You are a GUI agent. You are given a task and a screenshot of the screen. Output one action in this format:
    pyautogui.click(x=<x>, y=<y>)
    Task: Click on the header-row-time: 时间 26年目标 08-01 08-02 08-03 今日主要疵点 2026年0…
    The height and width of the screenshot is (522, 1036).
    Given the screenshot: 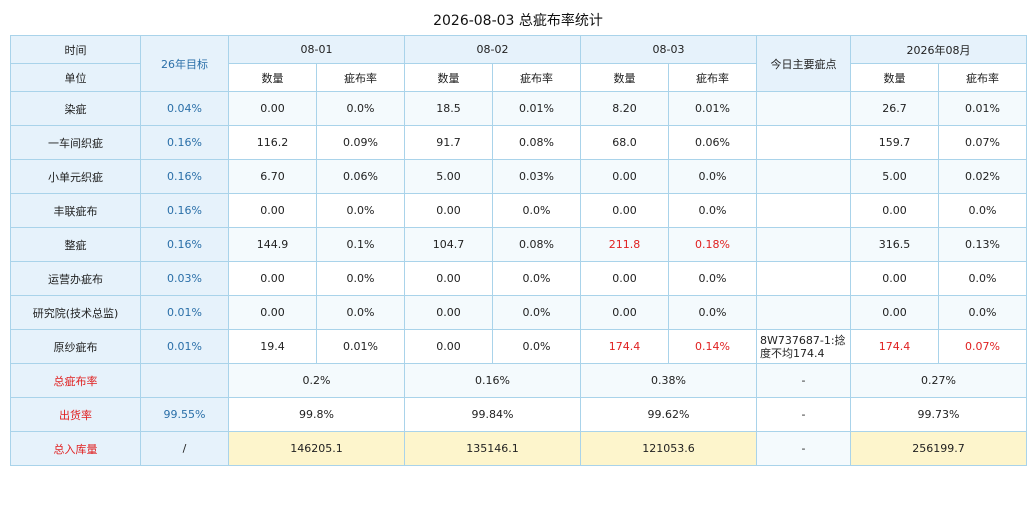 What is the action you would take?
    pyautogui.click(x=518, y=63)
    